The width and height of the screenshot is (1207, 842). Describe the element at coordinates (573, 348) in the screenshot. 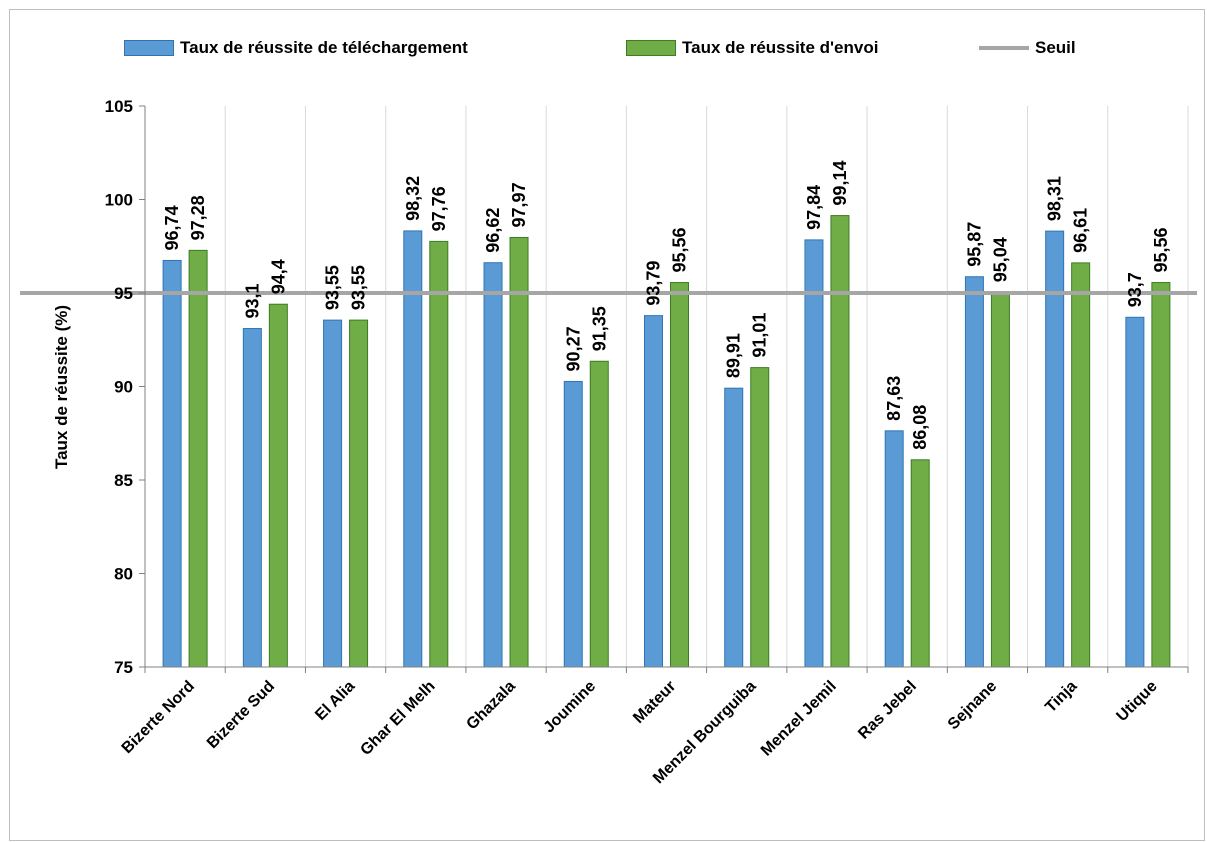

I see `value-label-download: 90,27` at that location.